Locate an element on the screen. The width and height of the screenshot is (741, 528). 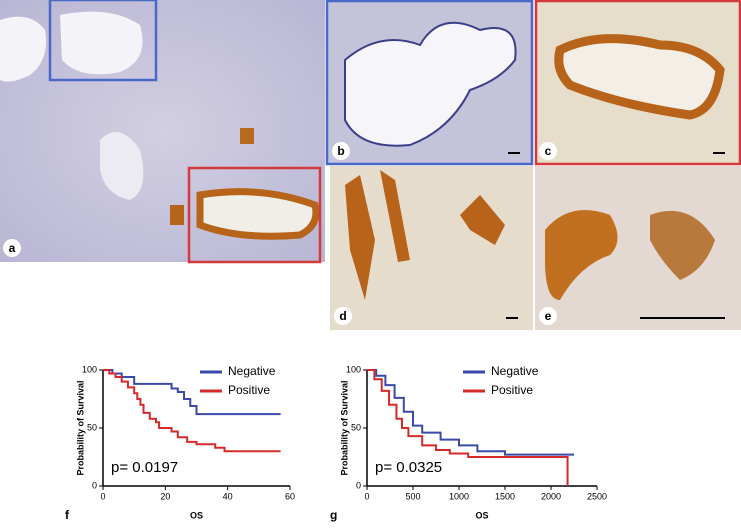
panel-label: e is located at coordinates (548, 316).